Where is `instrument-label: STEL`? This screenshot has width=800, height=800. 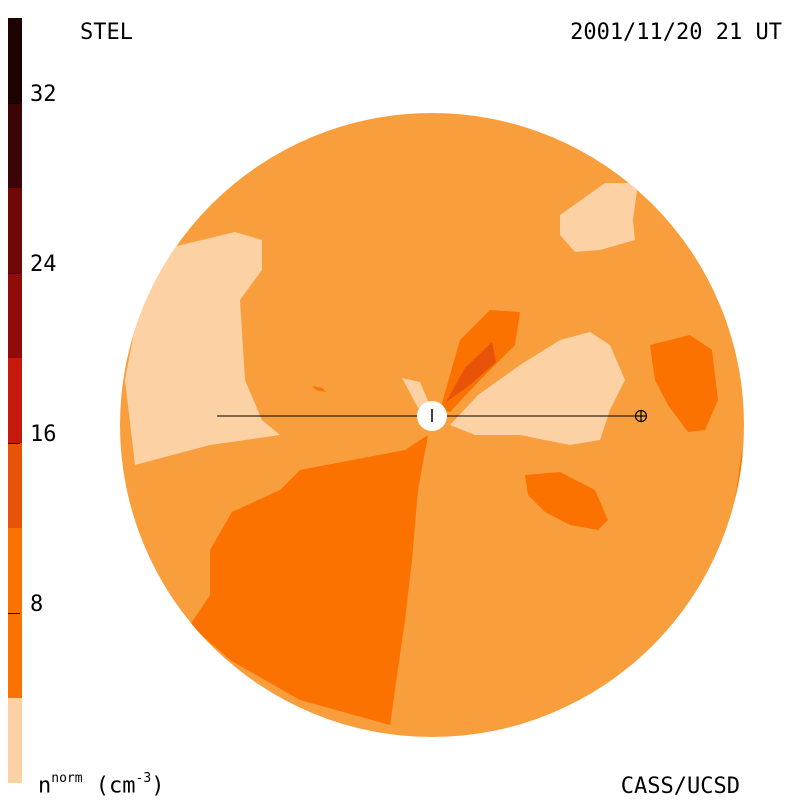 instrument-label: STEL is located at coordinates (106, 32).